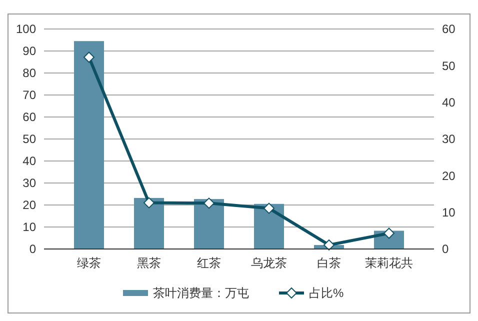 The image size is (478, 321). Describe the element at coordinates (29, 161) in the screenshot. I see `y-tick-label: 40` at that location.